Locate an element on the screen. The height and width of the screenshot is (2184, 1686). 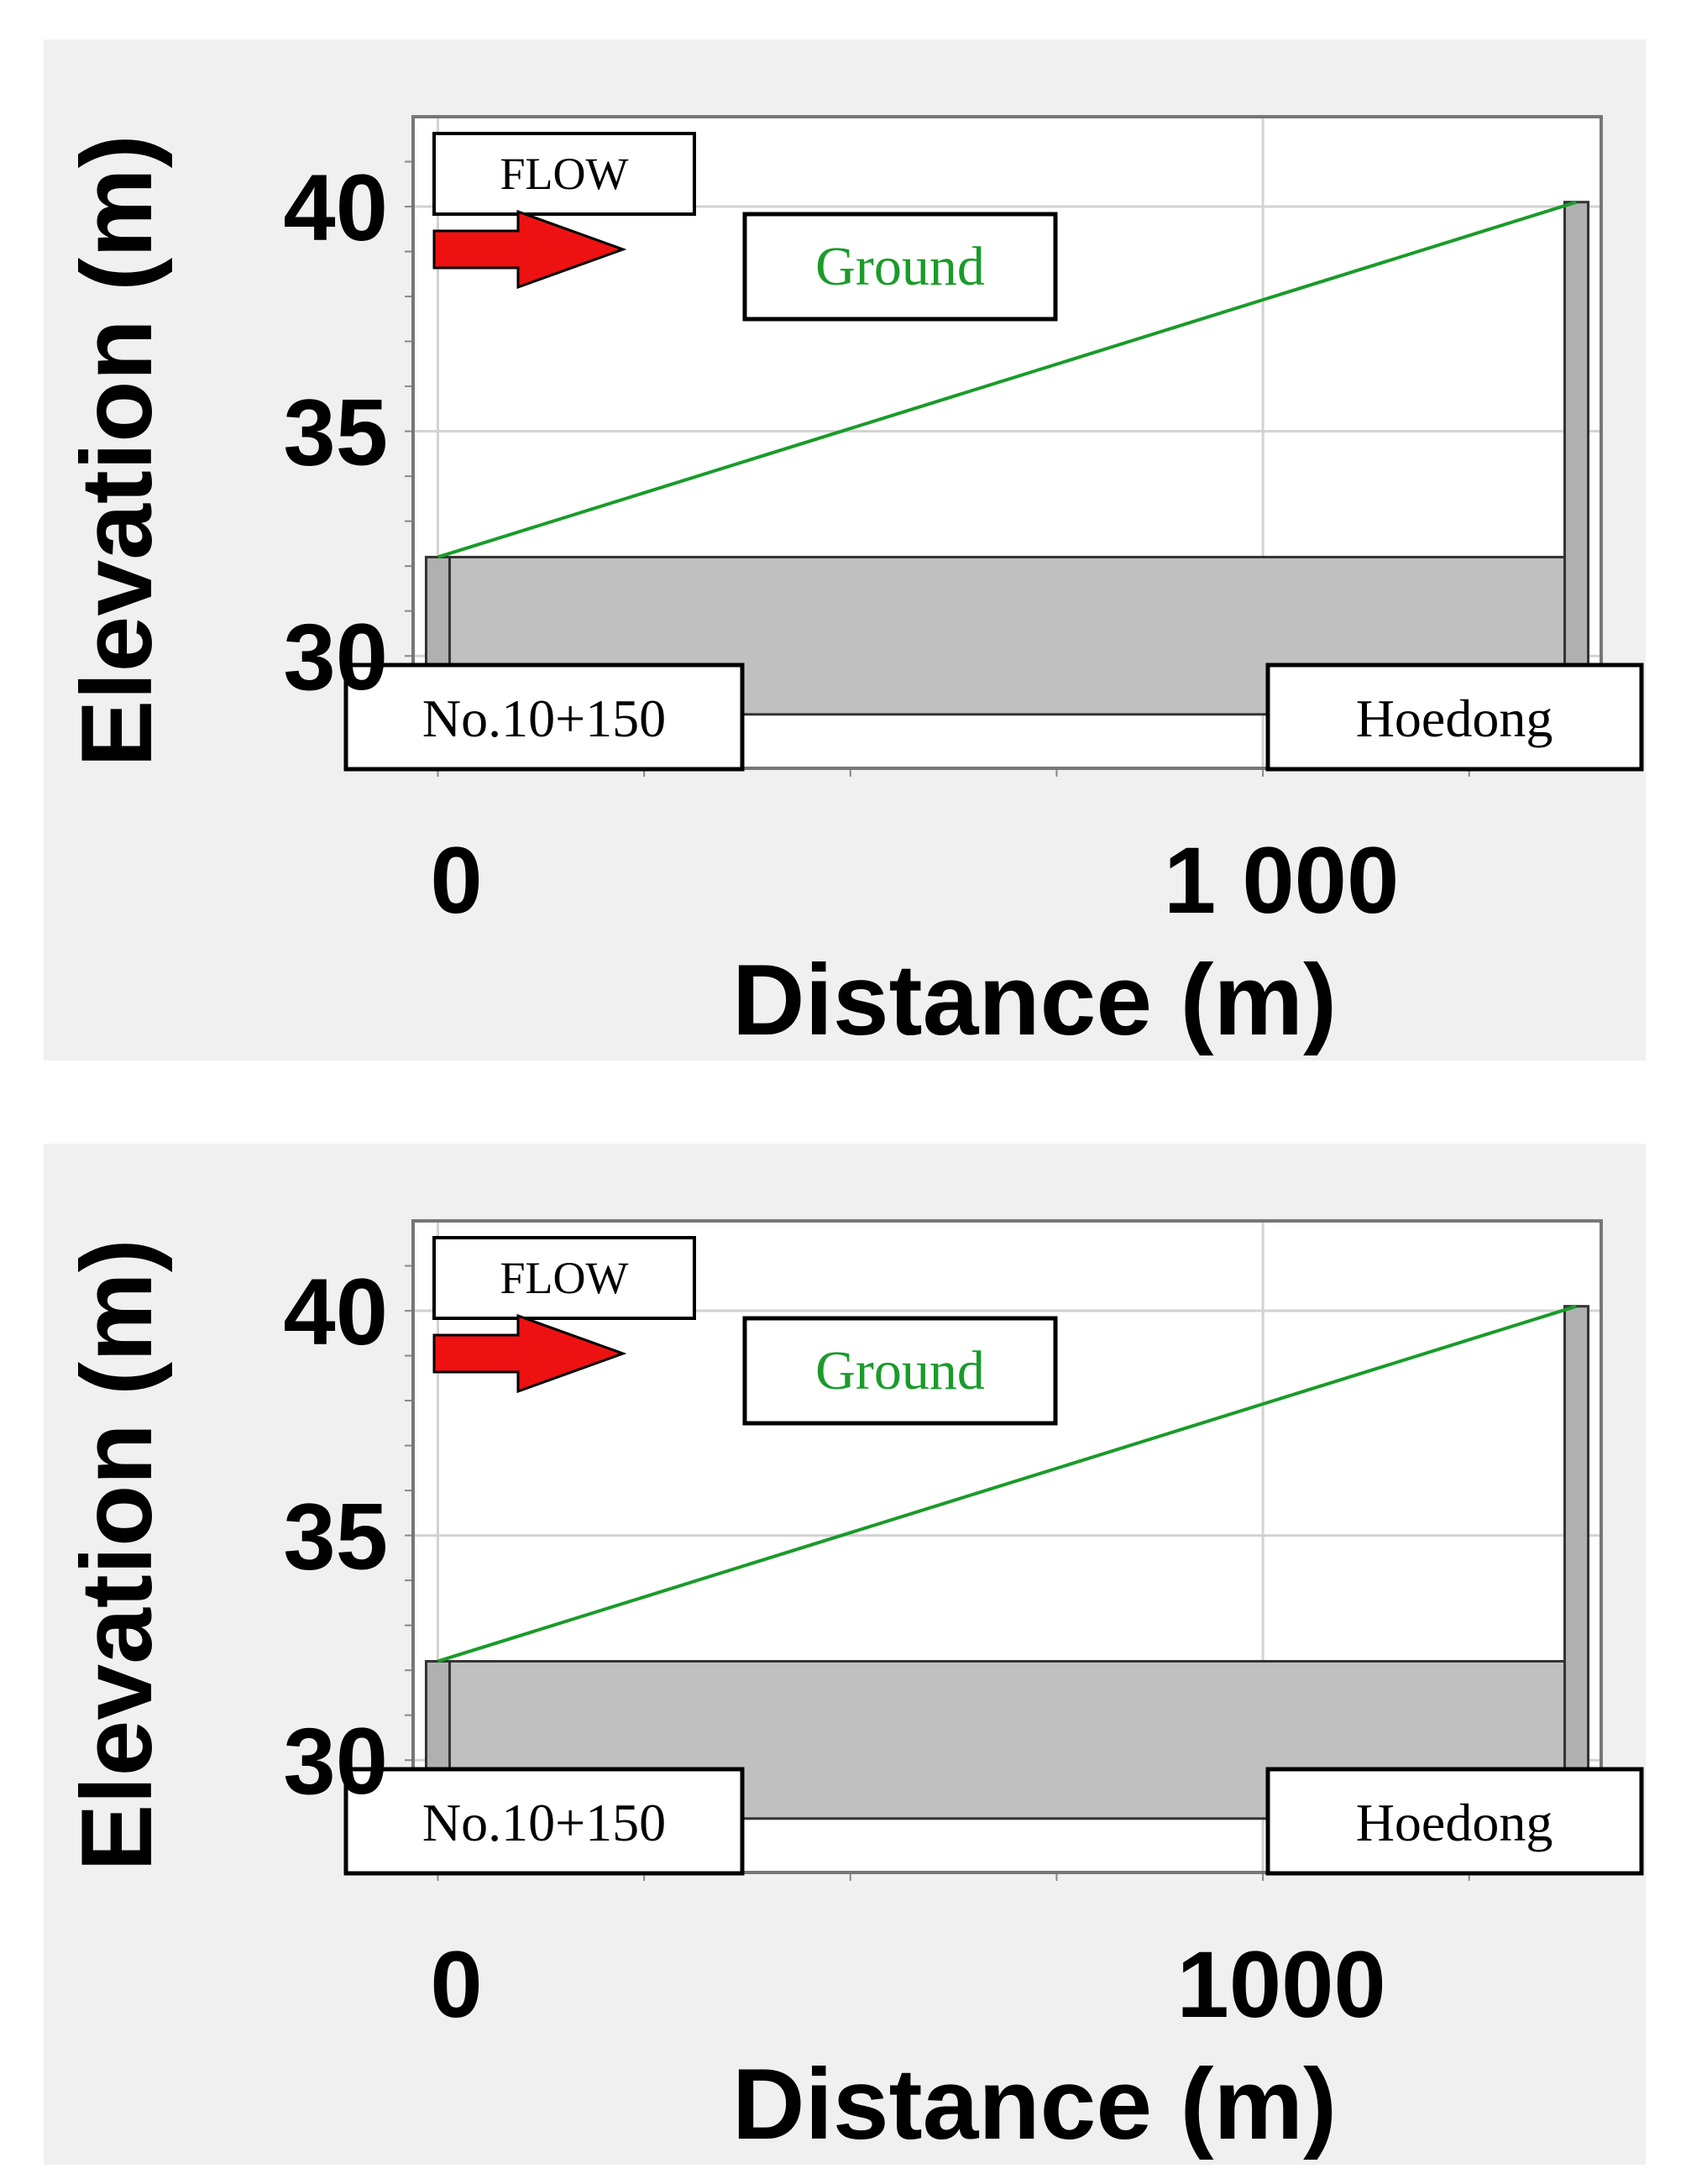
x-tick-label: 1000 is located at coordinates (1281, 1984).